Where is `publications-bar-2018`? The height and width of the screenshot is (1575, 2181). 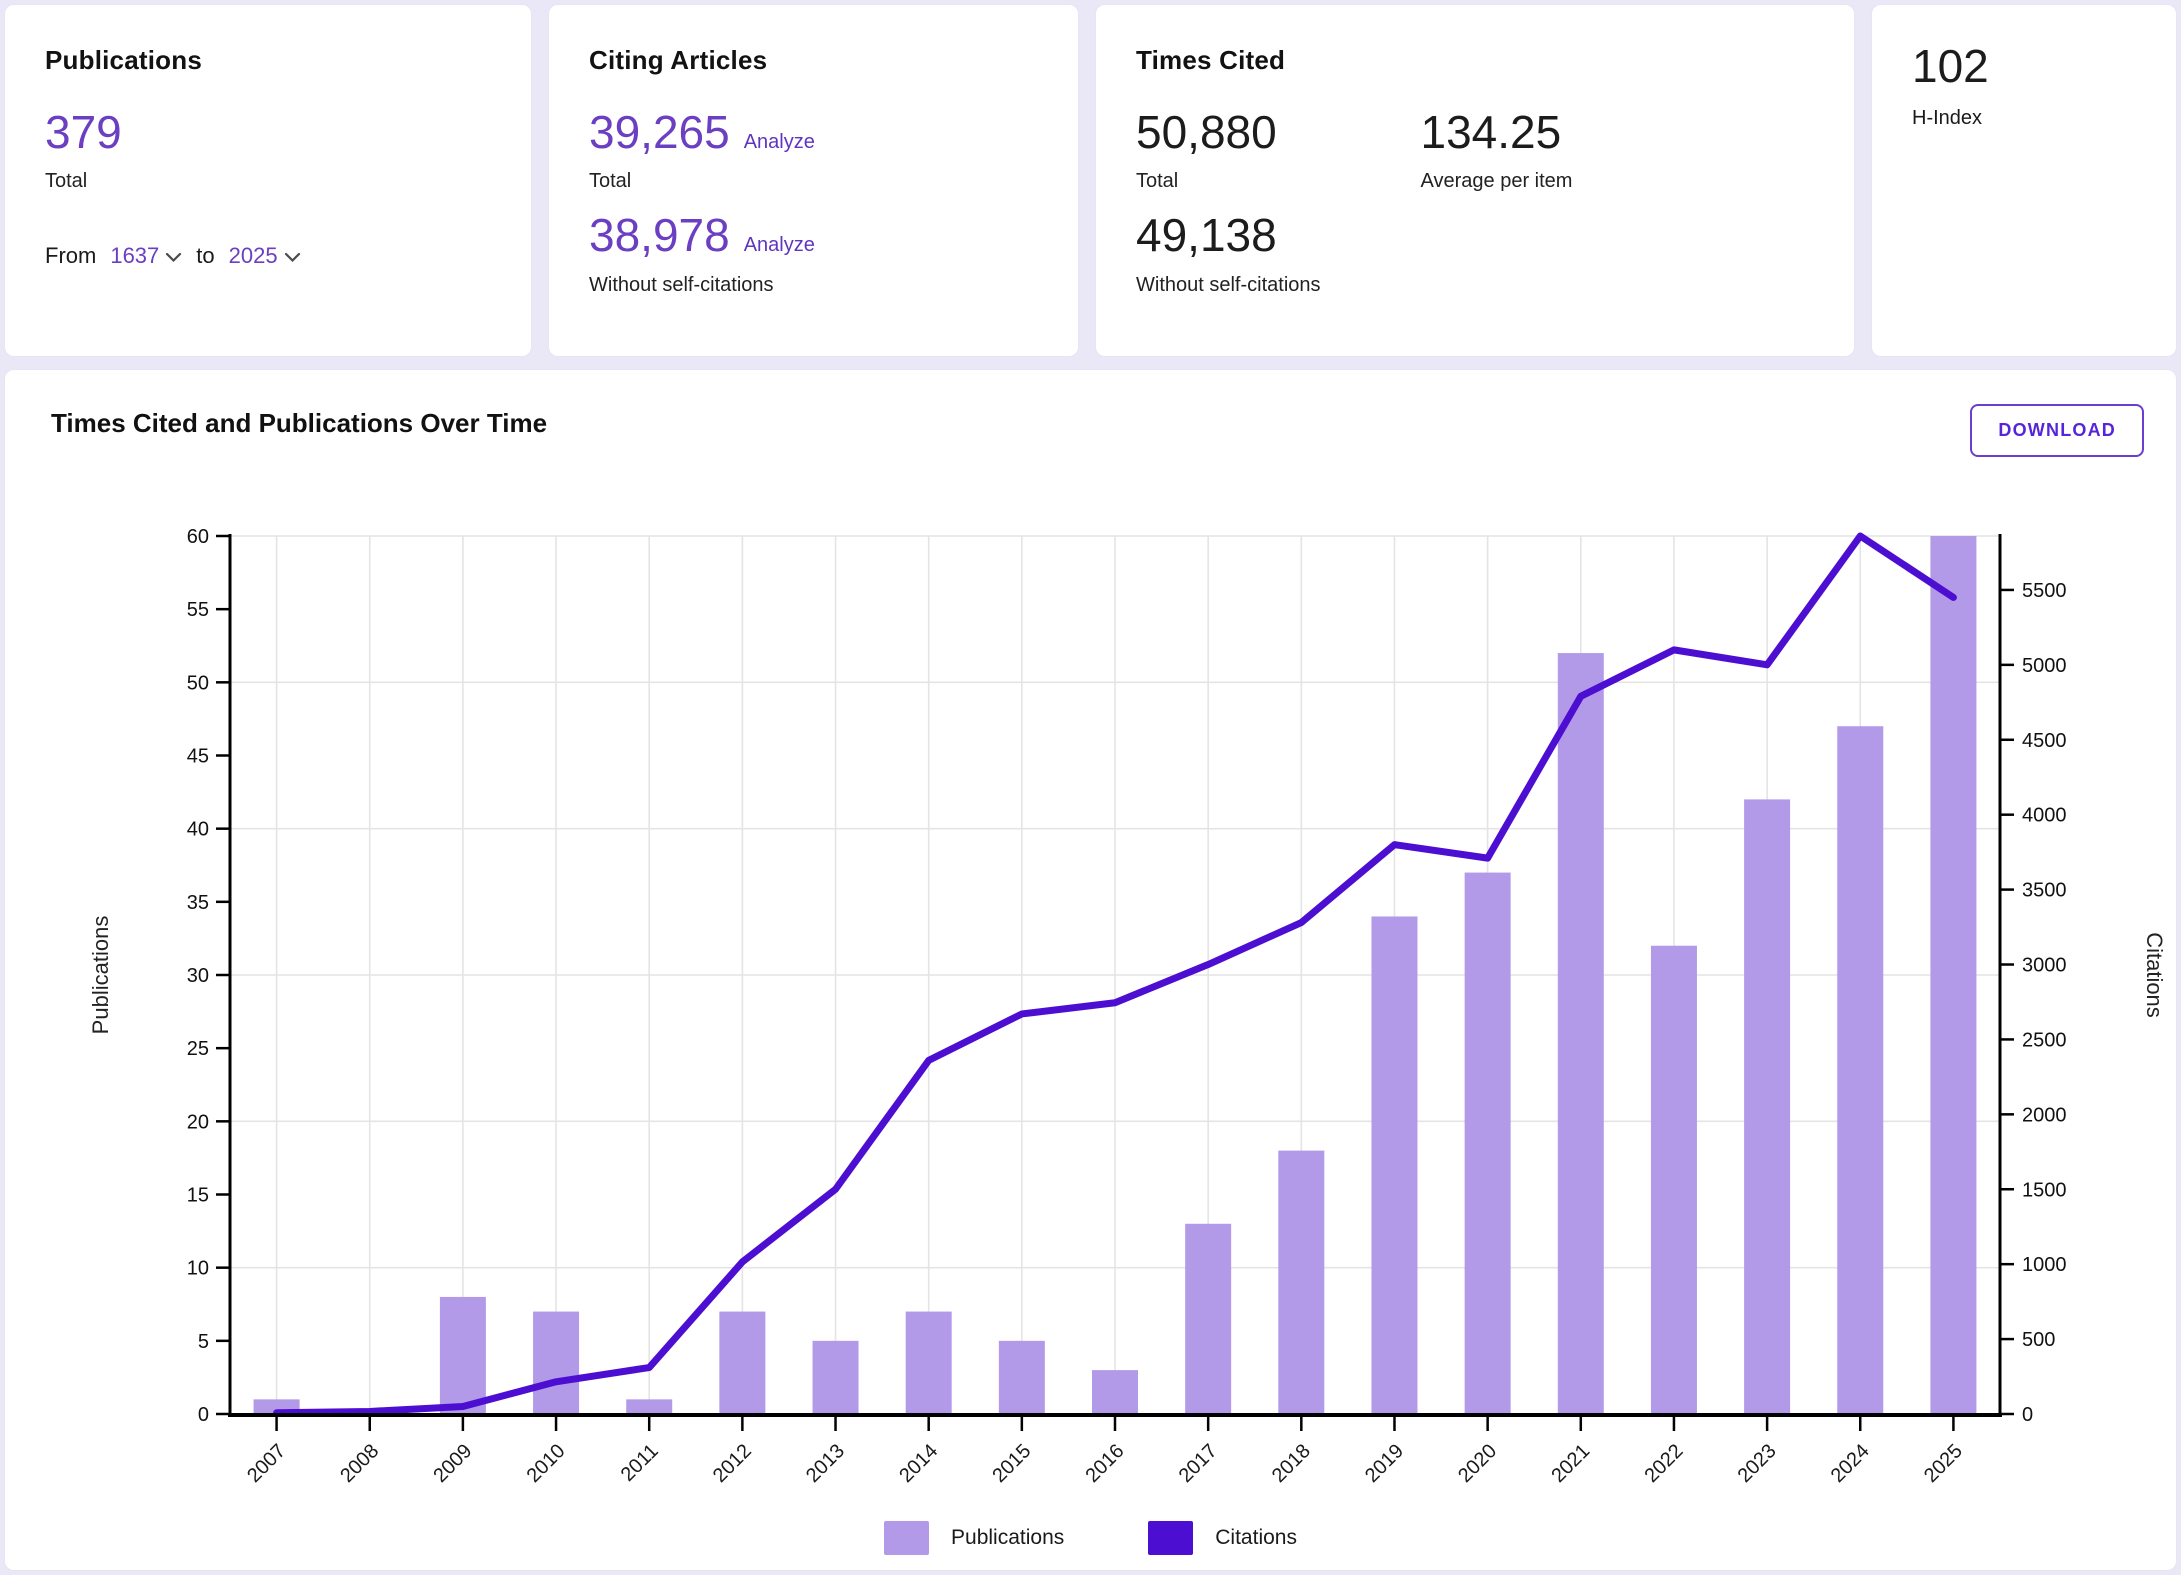
publications-bar-2018 is located at coordinates (1301, 1282).